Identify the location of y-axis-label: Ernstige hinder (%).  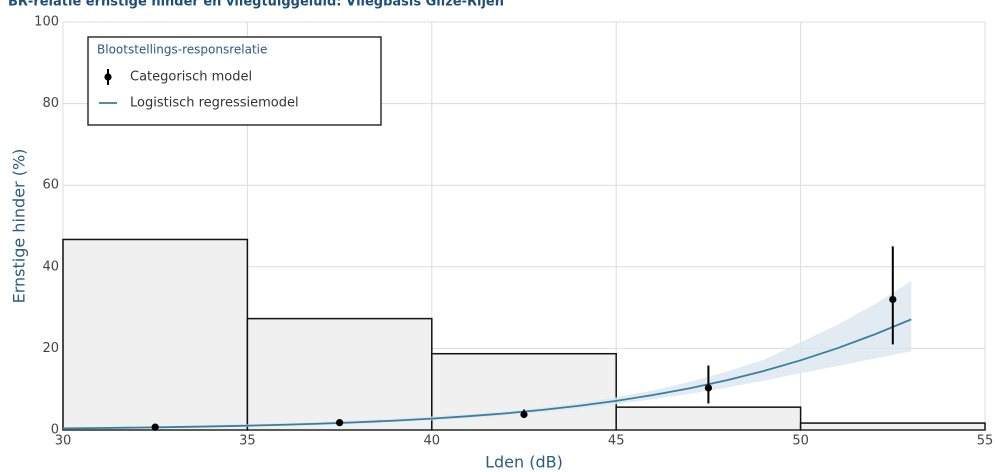
(19, 226).